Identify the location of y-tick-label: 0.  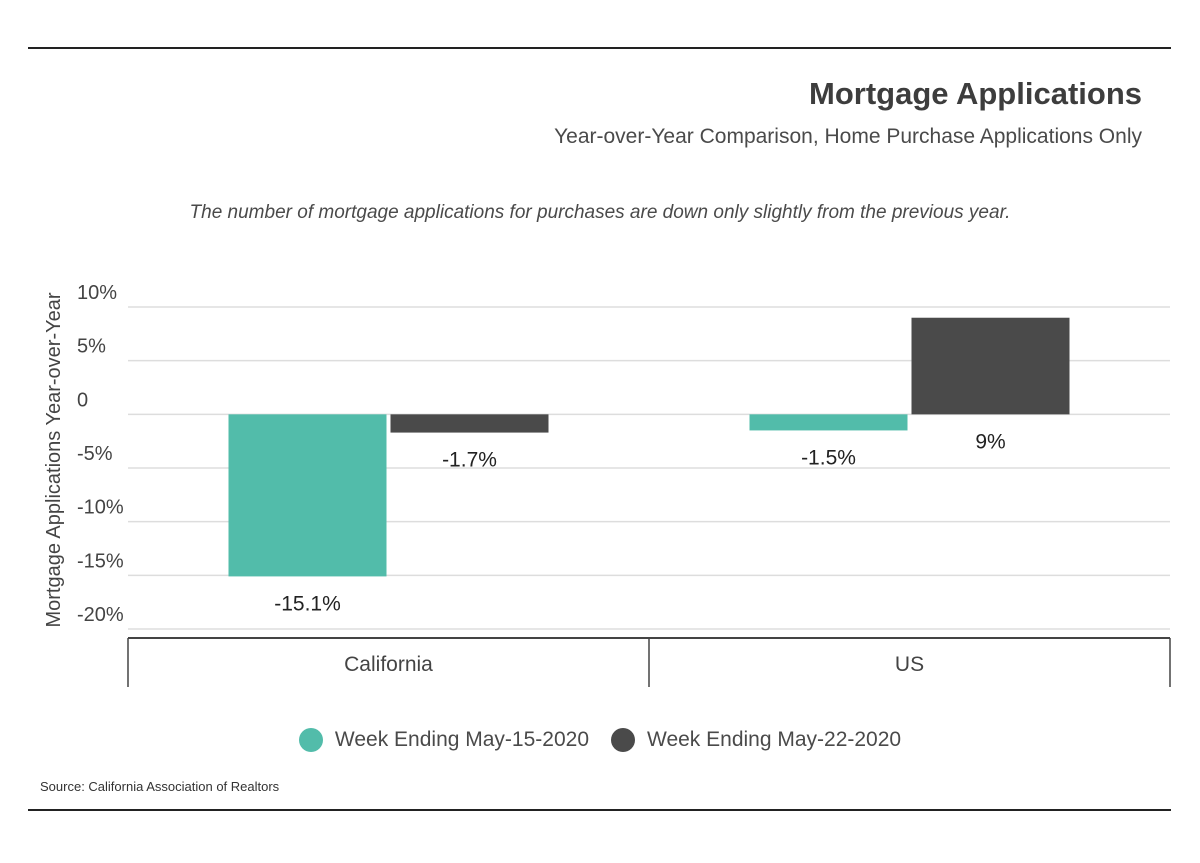
(82, 400).